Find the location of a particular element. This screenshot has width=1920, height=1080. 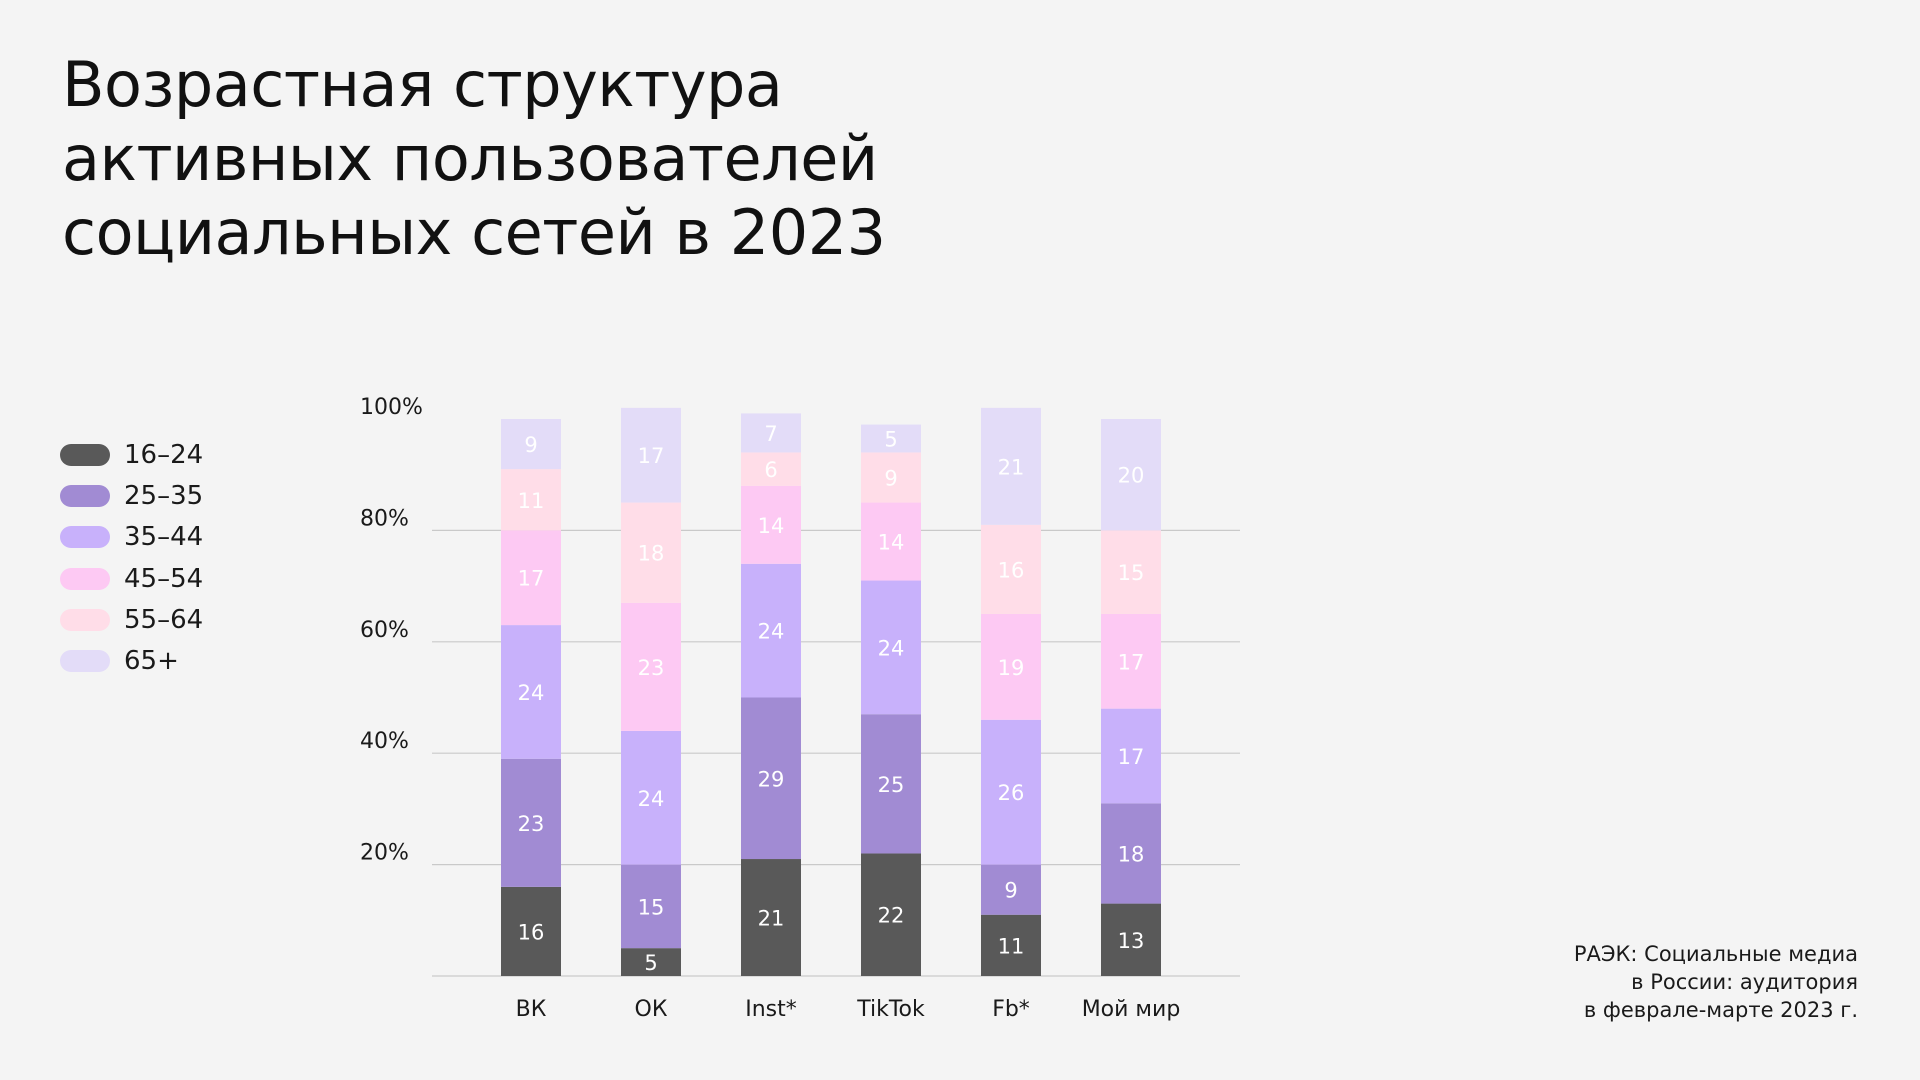

x-category-label: Fb* is located at coordinates (1011, 1009).